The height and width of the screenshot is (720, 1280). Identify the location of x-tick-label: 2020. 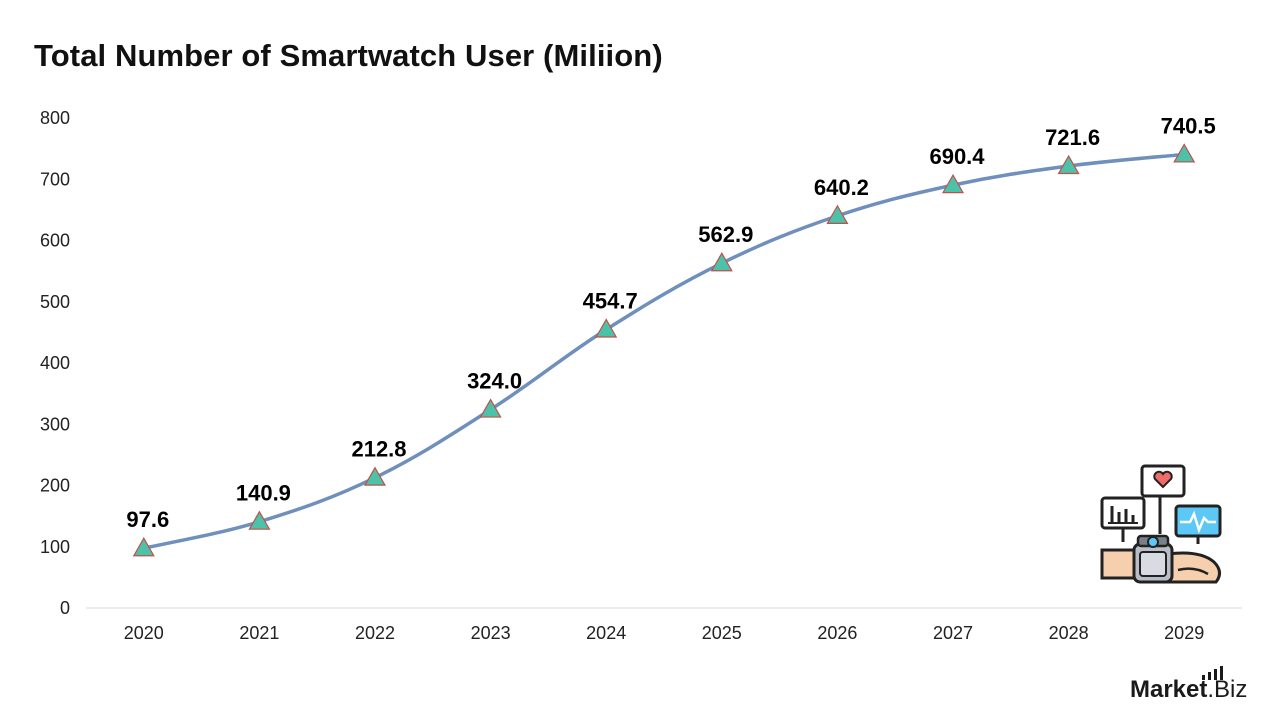
(144, 633).